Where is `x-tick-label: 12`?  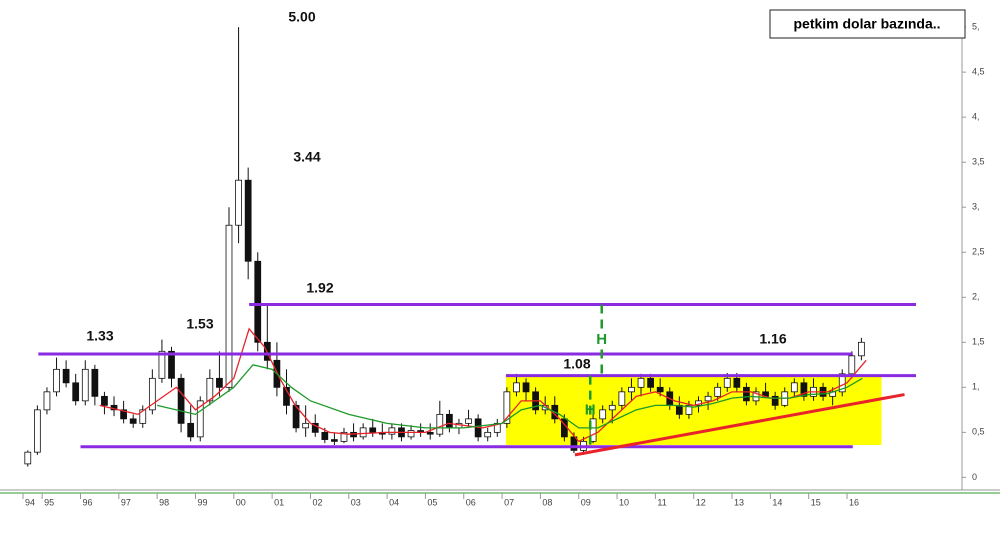 x-tick-label: 12 is located at coordinates (701, 502).